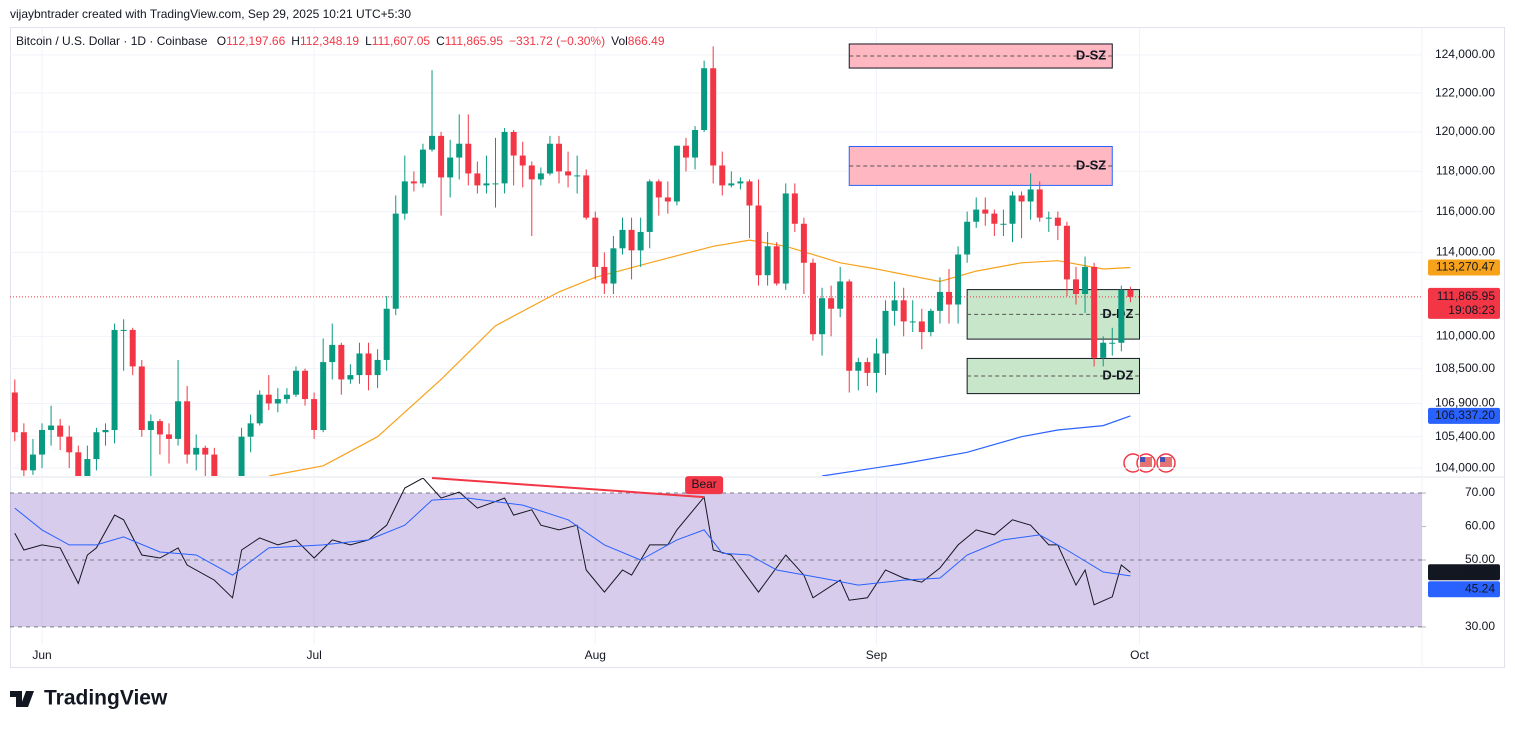 Image resolution: width=1515 pixels, height=729 pixels. Describe the element at coordinates (474, 41) in the screenshot. I see `legend-value: 111,865.95` at that location.